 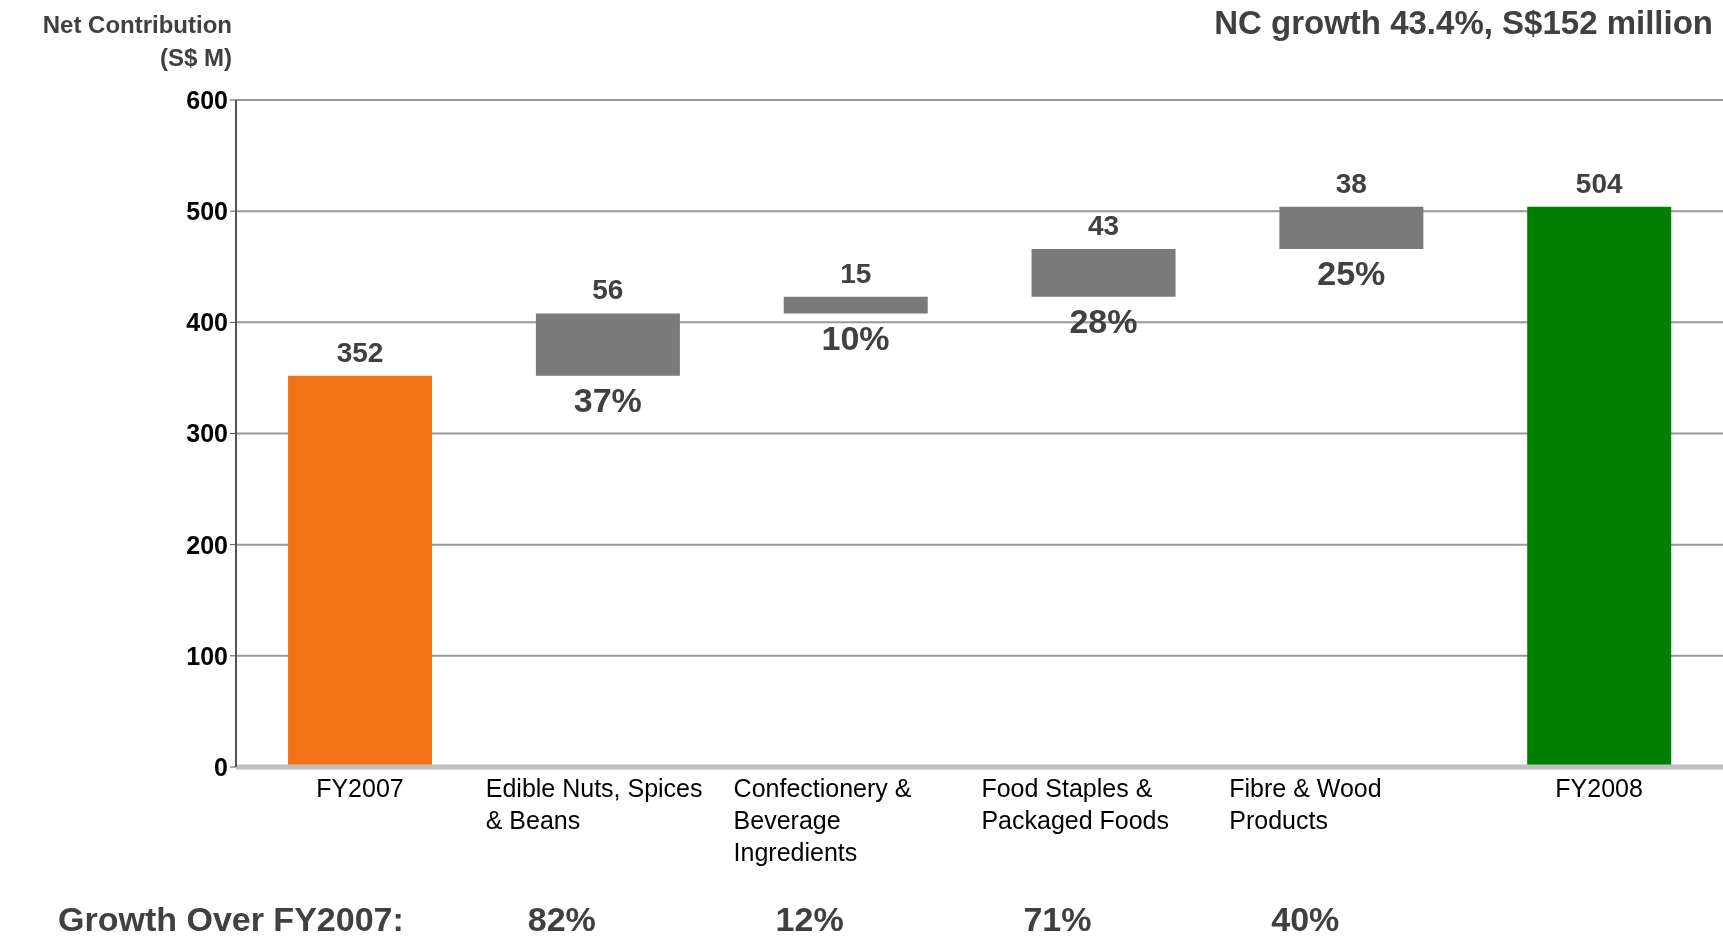 I want to click on x-tick-label: Fibre & Wood Products, so click(x=1305, y=804).